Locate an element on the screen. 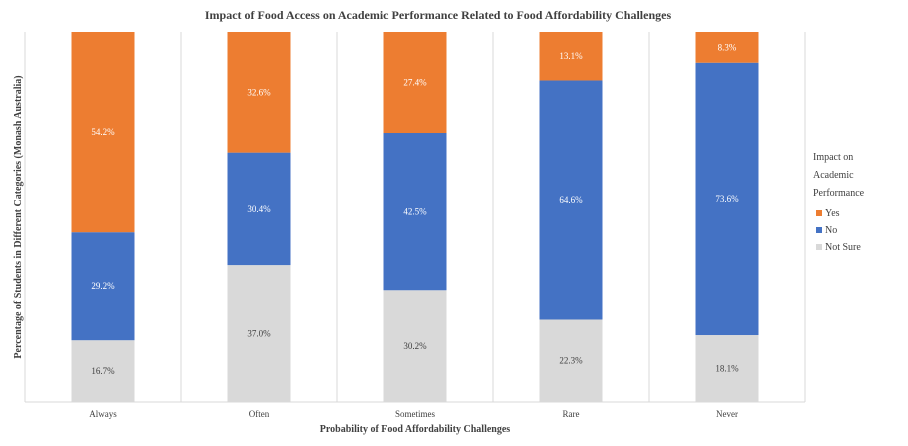 The width and height of the screenshot is (908, 446). legend-item: Yes is located at coordinates (832, 213).